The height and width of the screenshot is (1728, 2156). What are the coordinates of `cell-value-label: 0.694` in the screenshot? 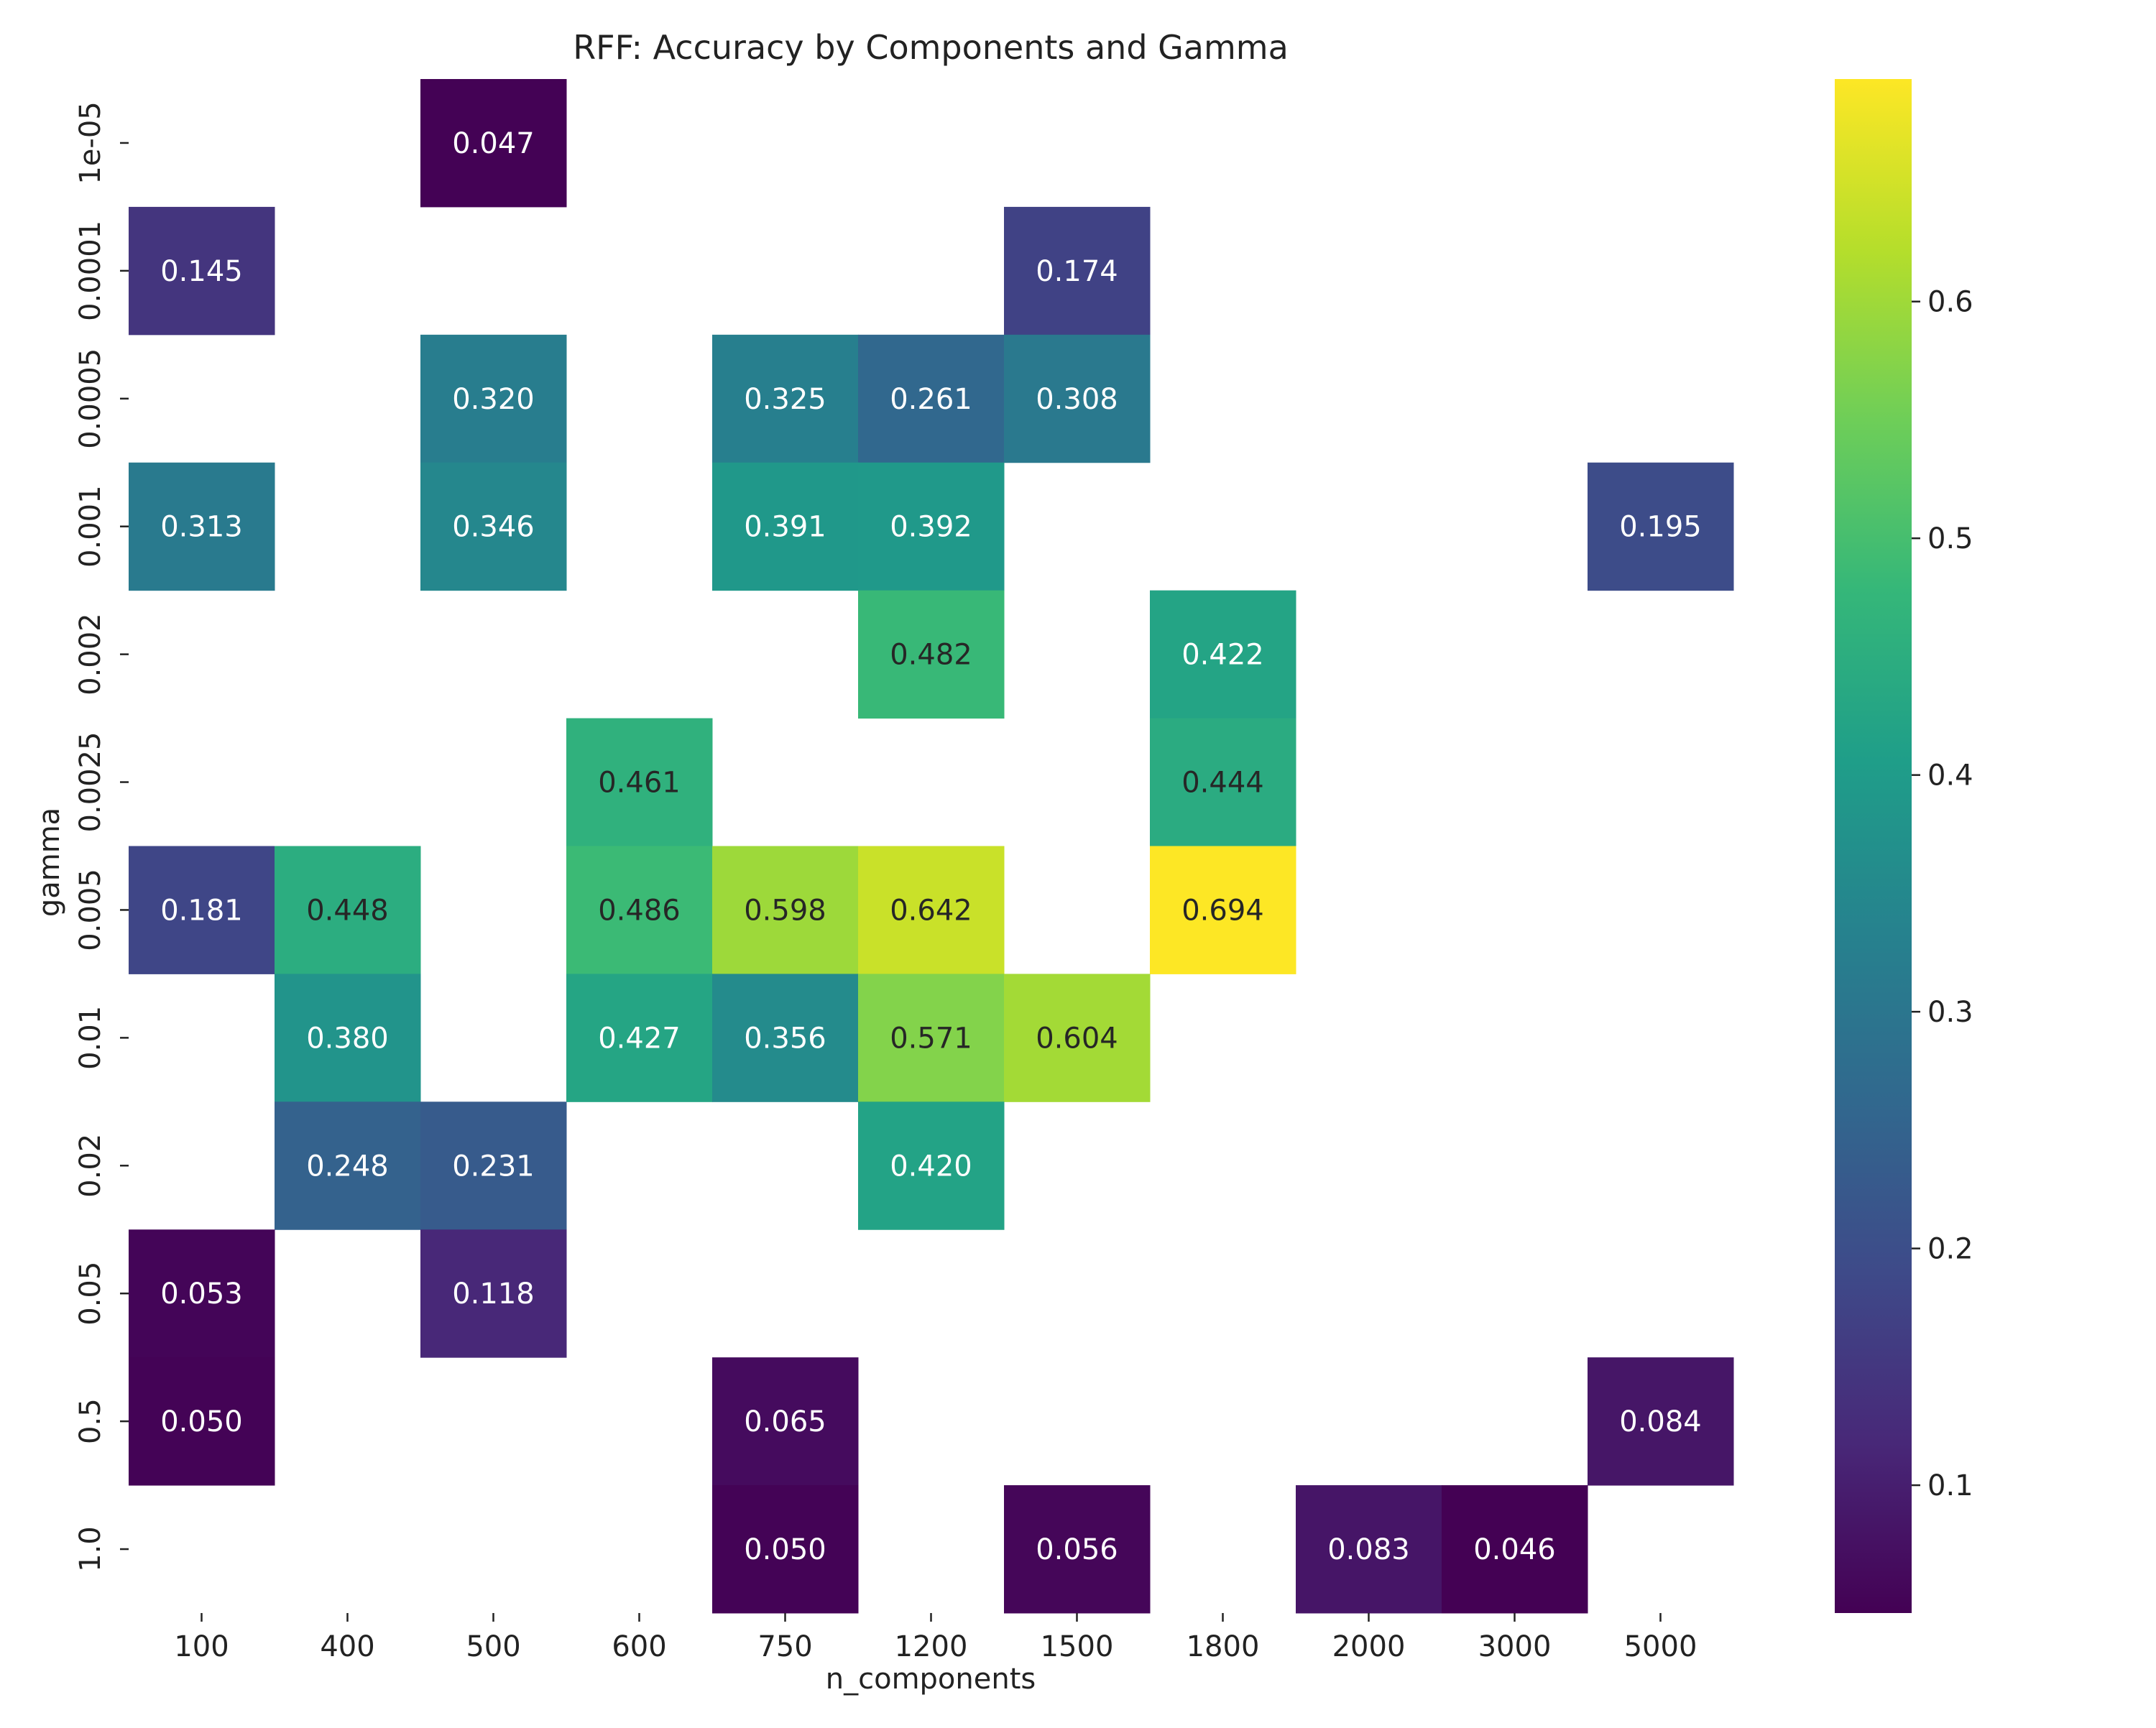 It's located at (1222, 911).